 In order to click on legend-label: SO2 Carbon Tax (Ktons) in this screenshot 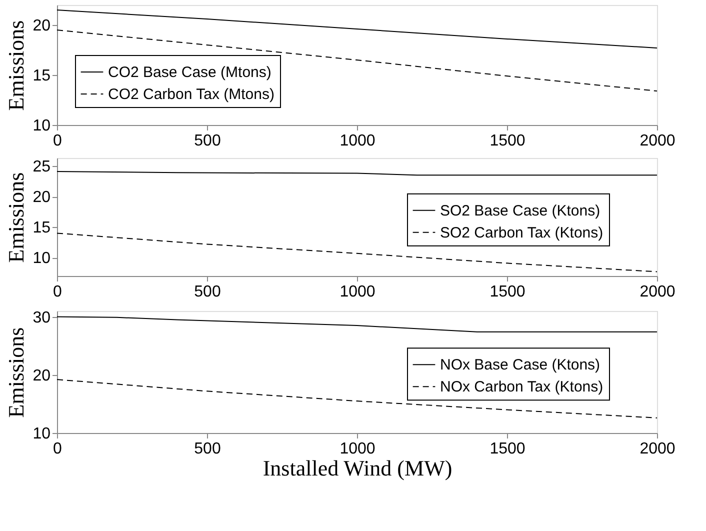, I will do `click(522, 233)`.